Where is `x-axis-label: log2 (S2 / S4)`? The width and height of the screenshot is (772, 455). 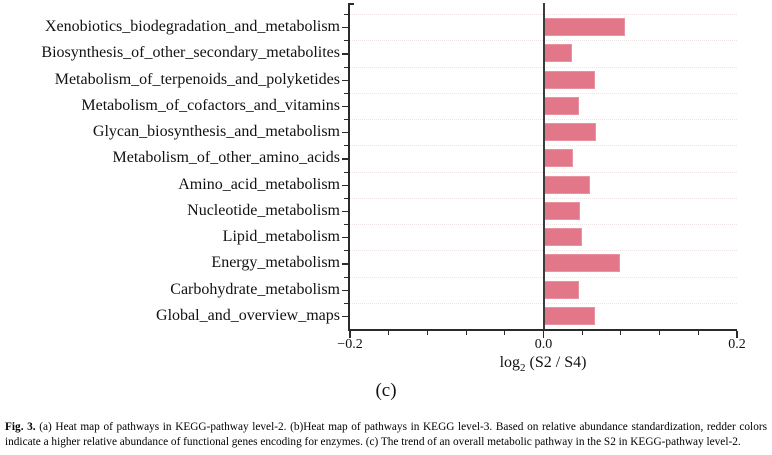
x-axis-label: log2 (S2 / S4) is located at coordinates (543, 364).